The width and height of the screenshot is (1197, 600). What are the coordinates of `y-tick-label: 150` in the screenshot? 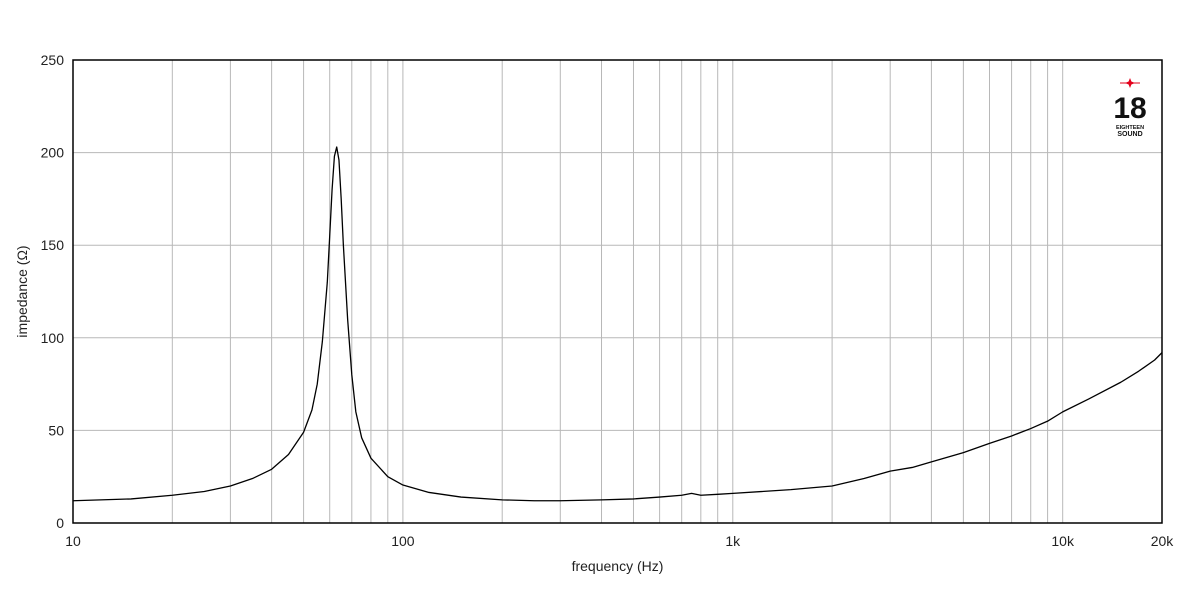 It's located at (53, 245).